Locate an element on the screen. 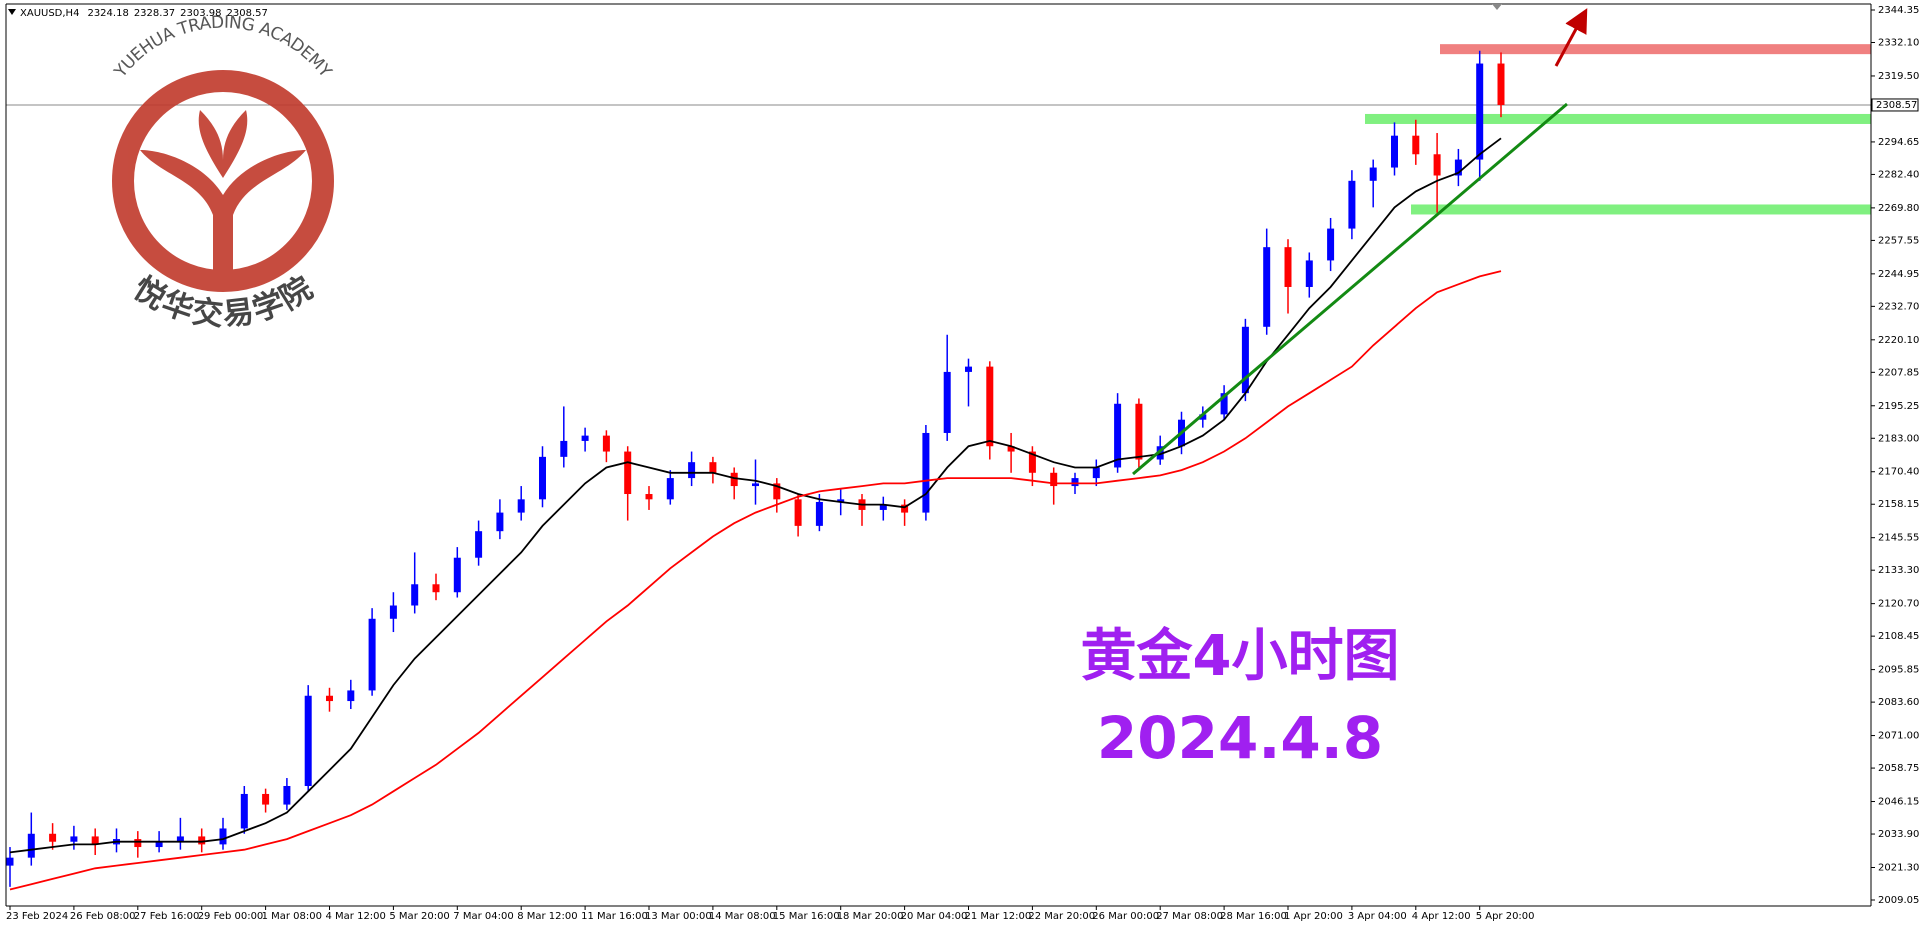 This screenshot has width=1920, height=927. y-tick-label: 2009.05 is located at coordinates (1898, 900).